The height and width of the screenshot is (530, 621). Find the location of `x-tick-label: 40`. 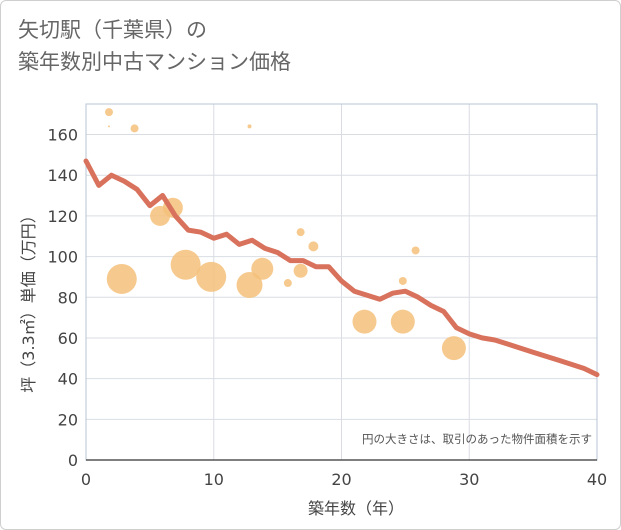

x-tick-label: 40 is located at coordinates (597, 479).